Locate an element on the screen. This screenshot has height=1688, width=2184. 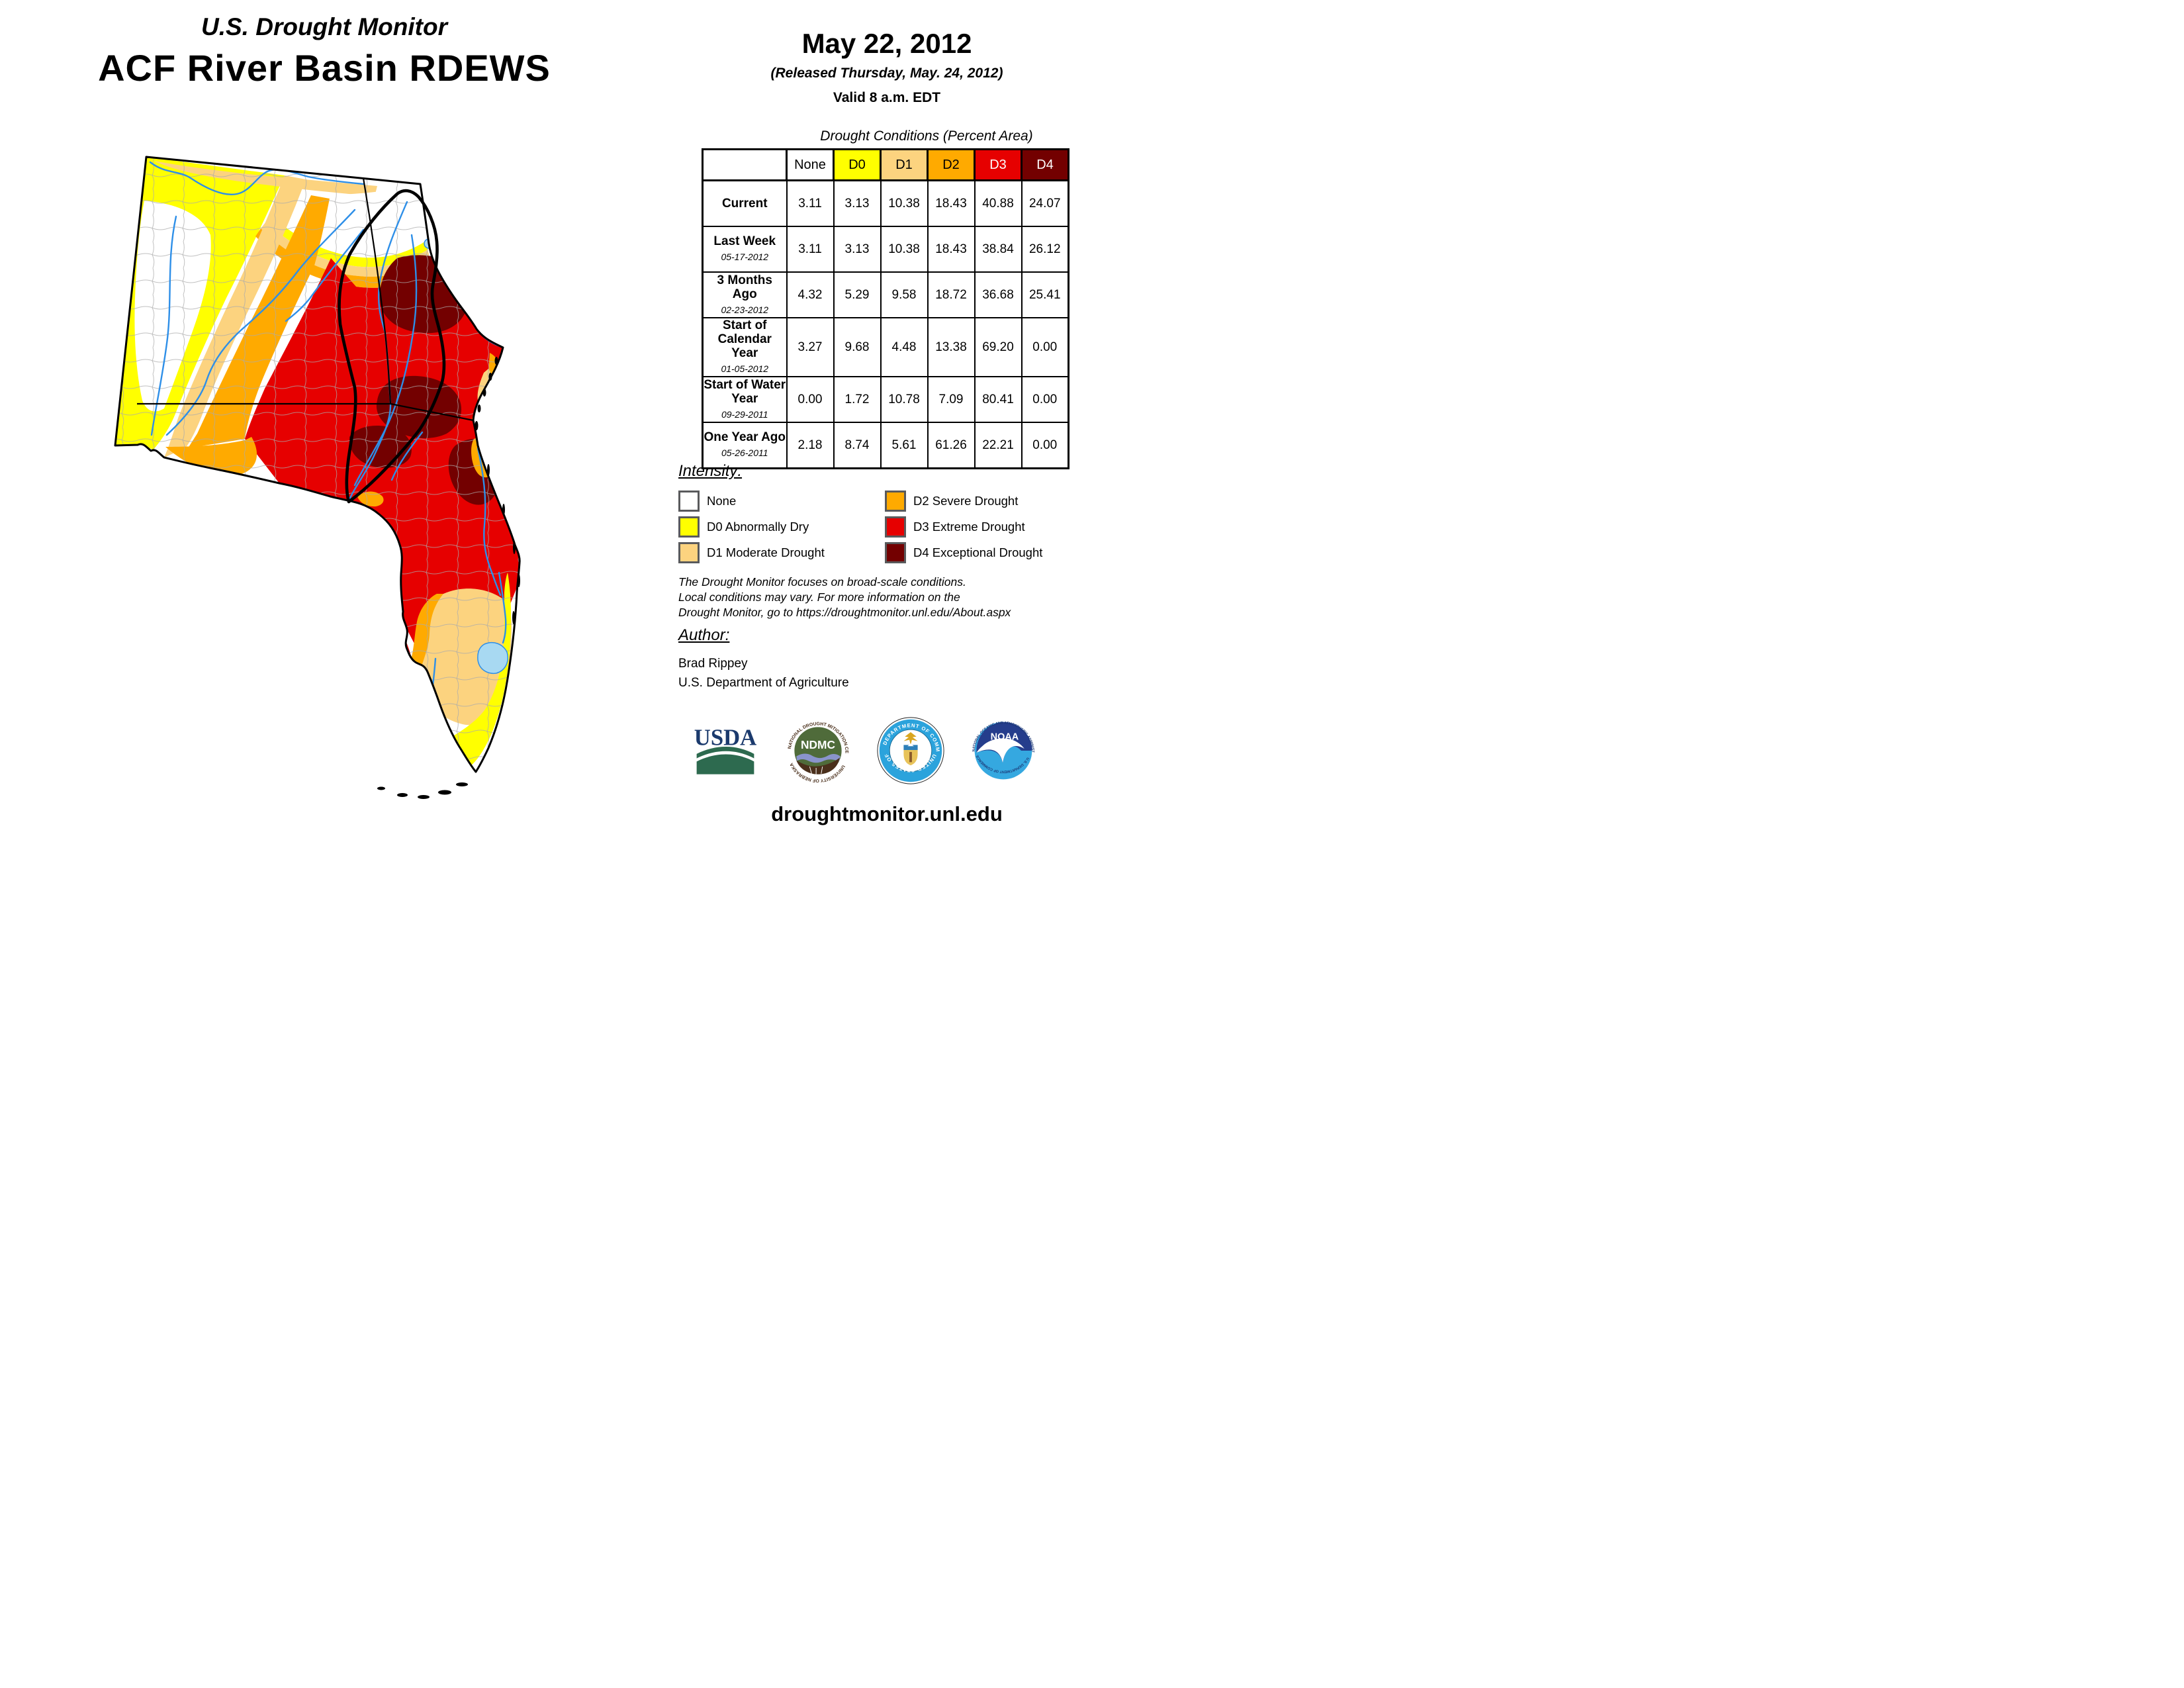
legend-swatch-d2 is located at coordinates (896, 501).